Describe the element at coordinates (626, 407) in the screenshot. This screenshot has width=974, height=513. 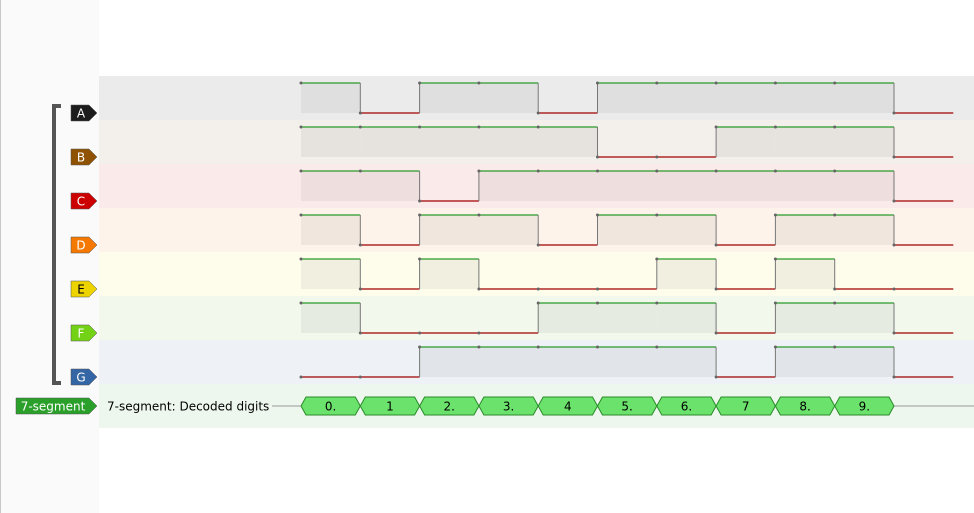
I see `annotation-text: 5.` at that location.